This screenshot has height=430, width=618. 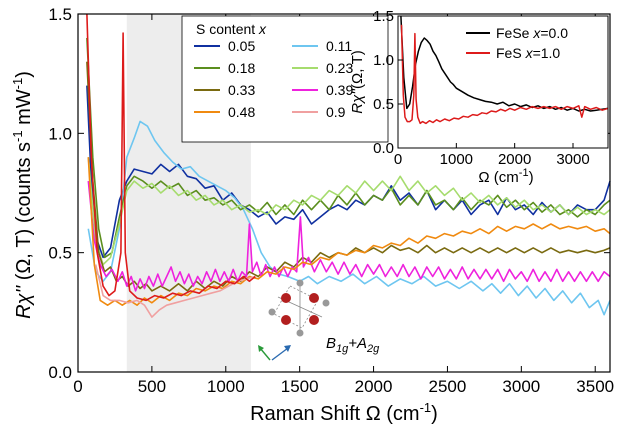 I want to click on legend-items: 0.05 0.11 0.18 0.23 0.33 0.39 0.48 0.9, so click(x=273, y=79).